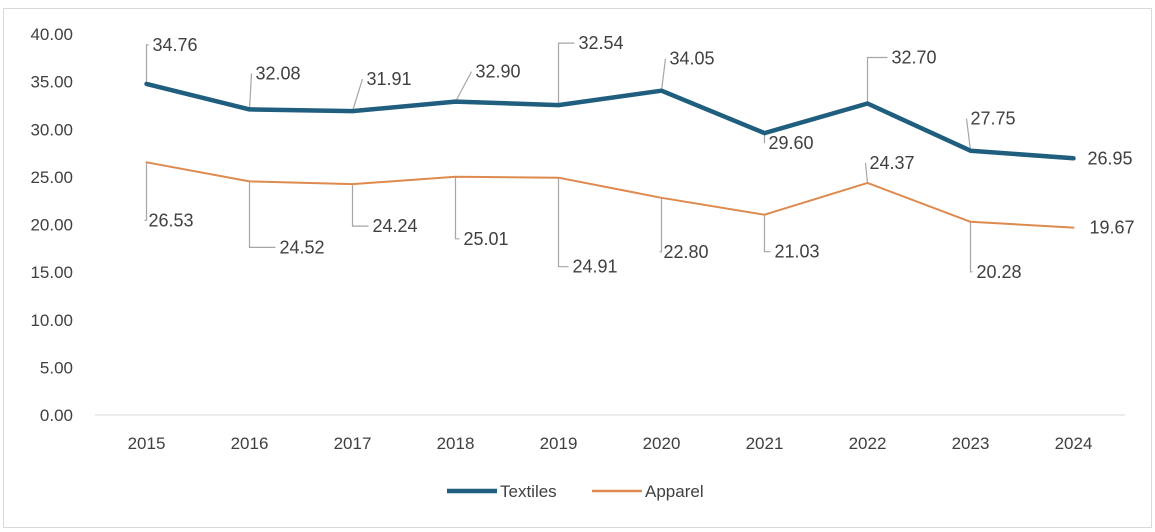 The width and height of the screenshot is (1155, 532). I want to click on data-label-apparel: 26.53, so click(171, 220).